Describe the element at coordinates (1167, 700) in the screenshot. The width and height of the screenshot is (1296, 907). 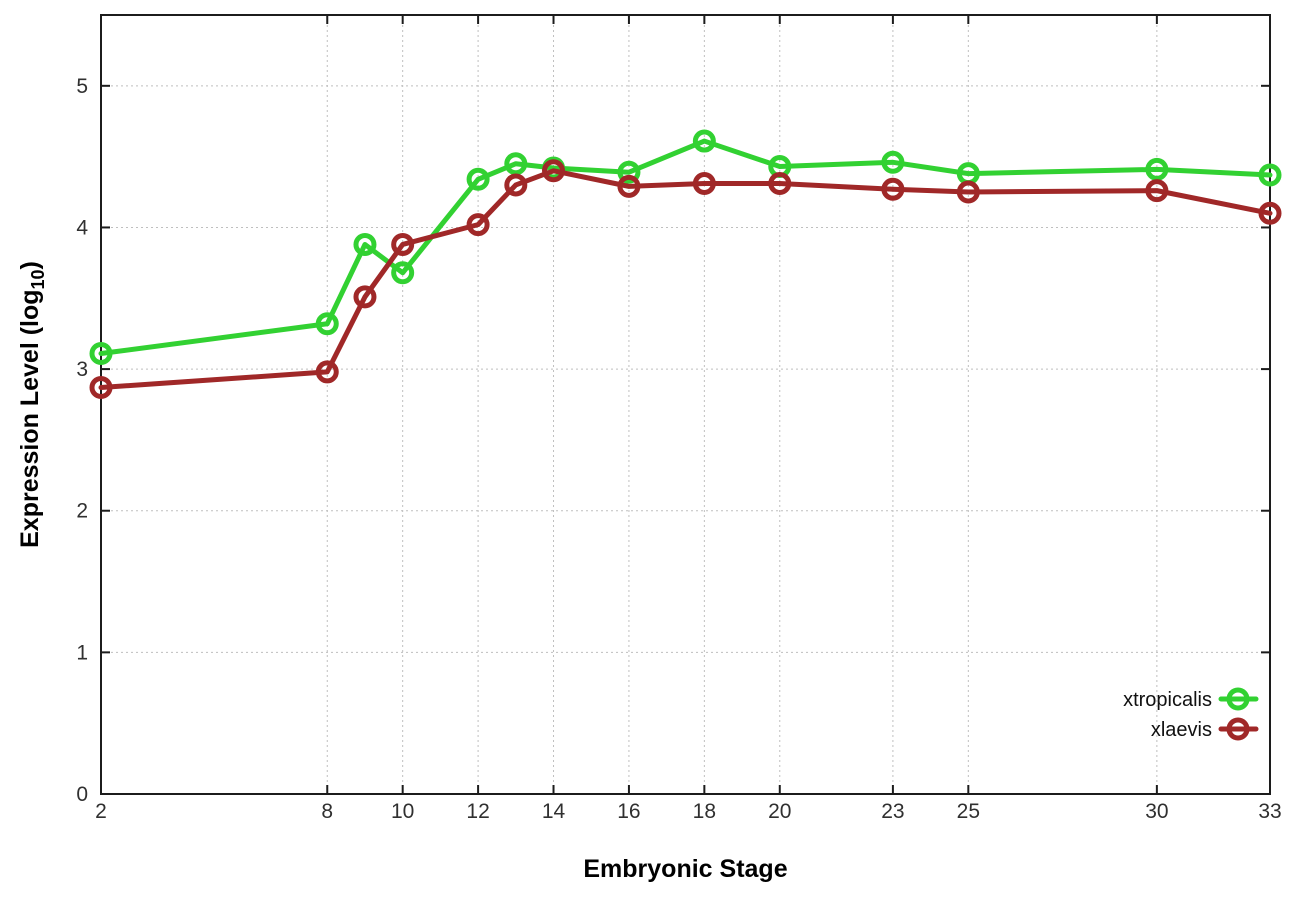
I see `legend-label-xtropicalis: xtropicalis` at that location.